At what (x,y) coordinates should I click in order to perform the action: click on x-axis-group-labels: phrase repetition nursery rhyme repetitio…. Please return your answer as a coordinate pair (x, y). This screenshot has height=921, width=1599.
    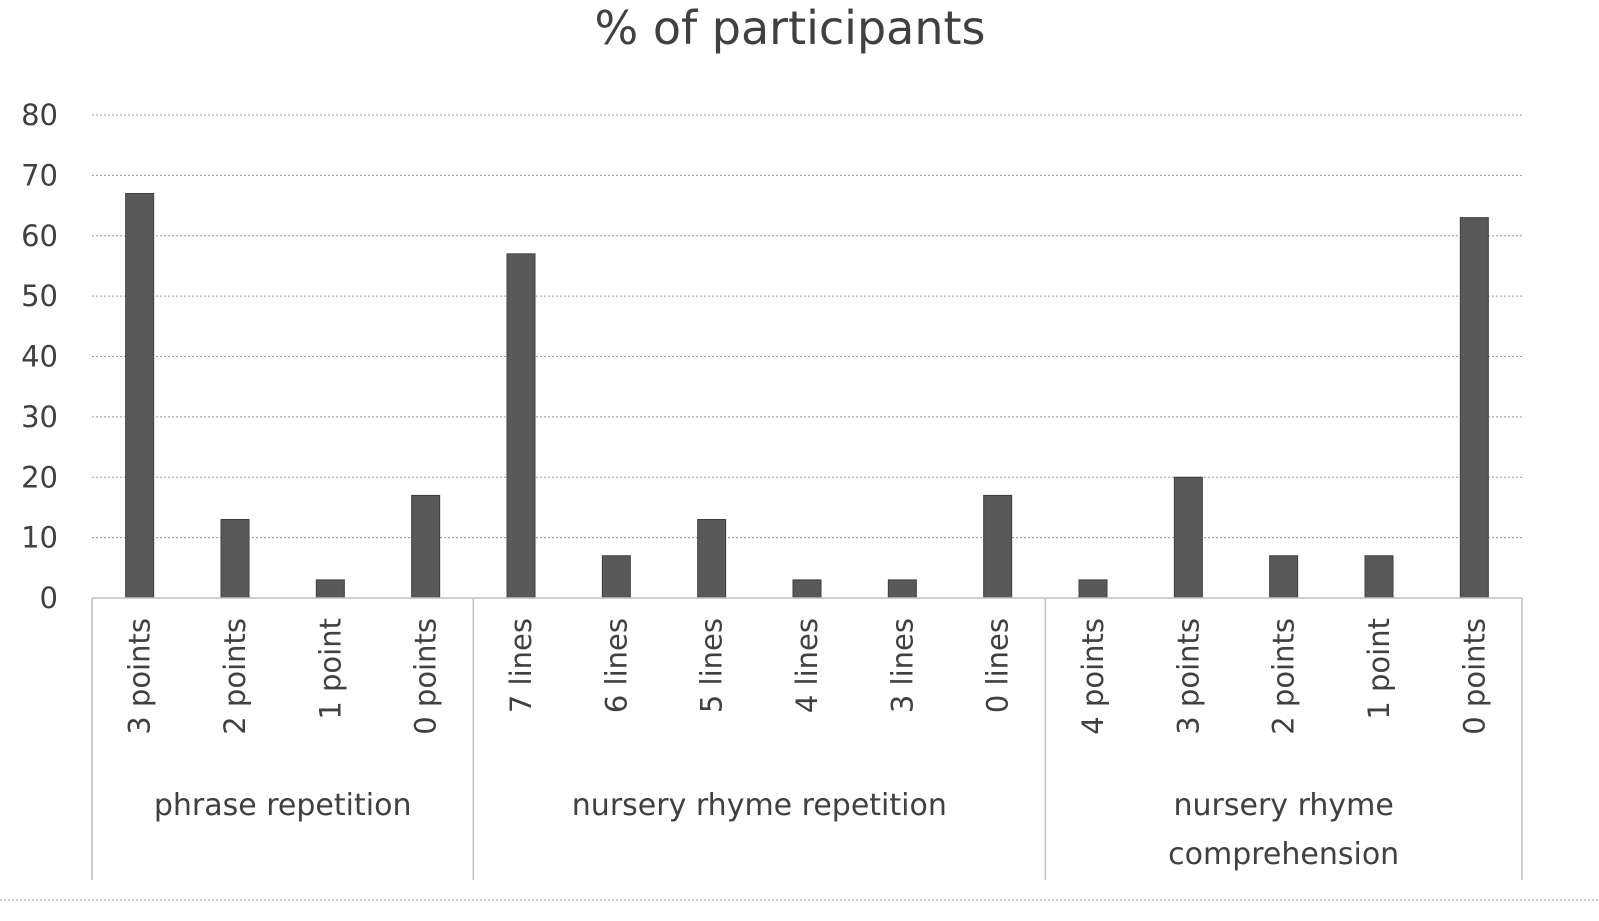
    Looking at the image, I should click on (776, 830).